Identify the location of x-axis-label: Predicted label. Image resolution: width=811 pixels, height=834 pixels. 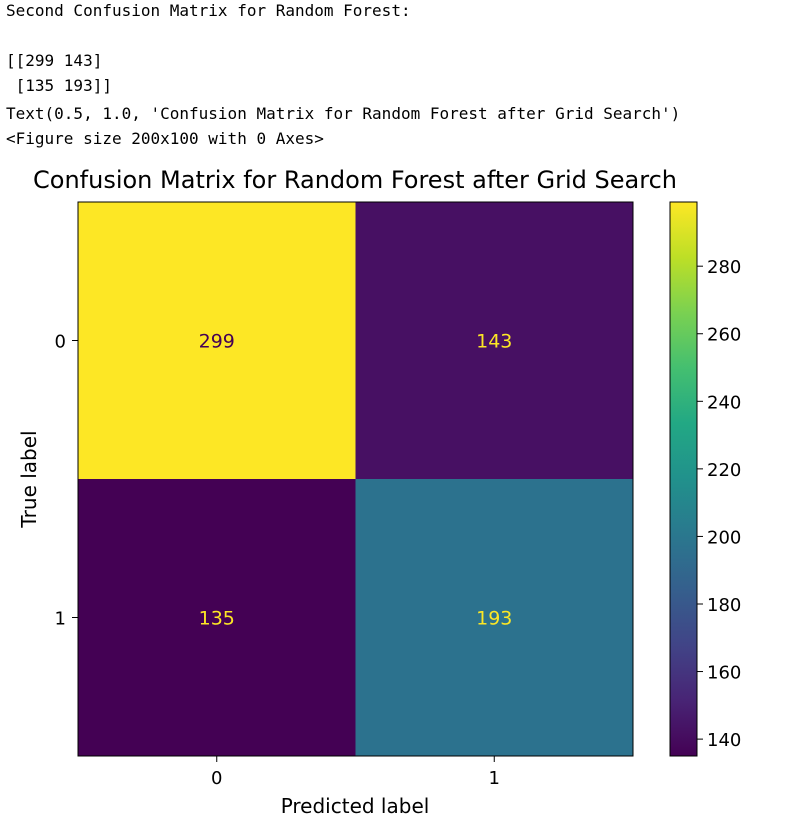
(355, 806).